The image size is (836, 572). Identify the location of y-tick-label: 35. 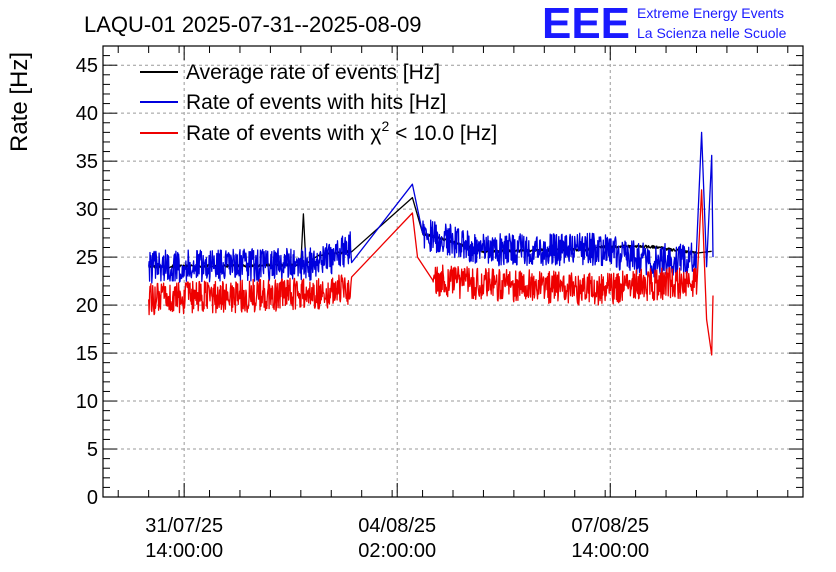
(87, 162).